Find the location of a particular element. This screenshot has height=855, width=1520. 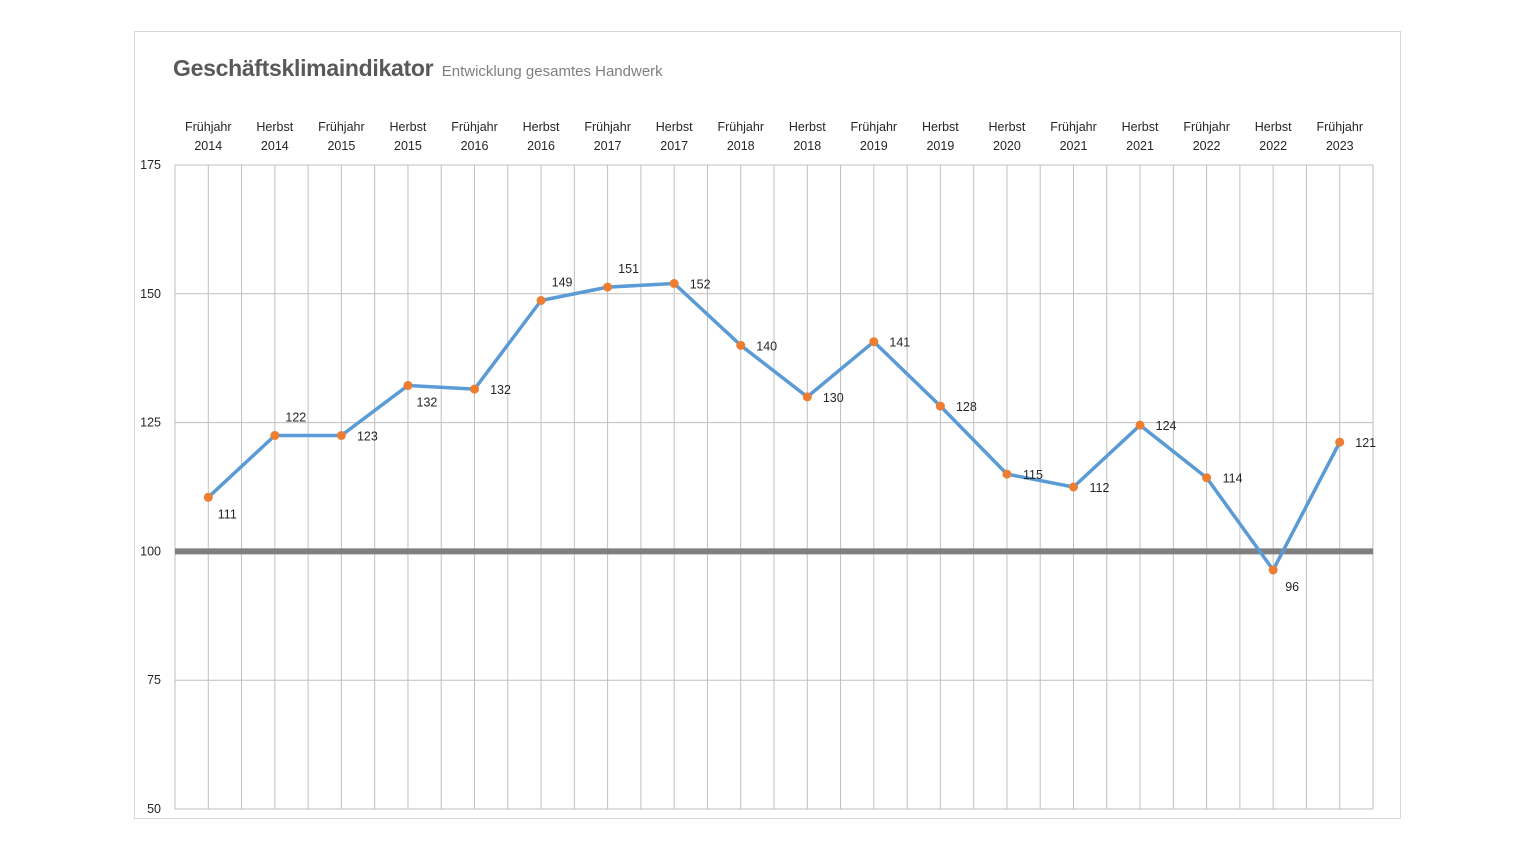

data-label: 151 is located at coordinates (628, 269).